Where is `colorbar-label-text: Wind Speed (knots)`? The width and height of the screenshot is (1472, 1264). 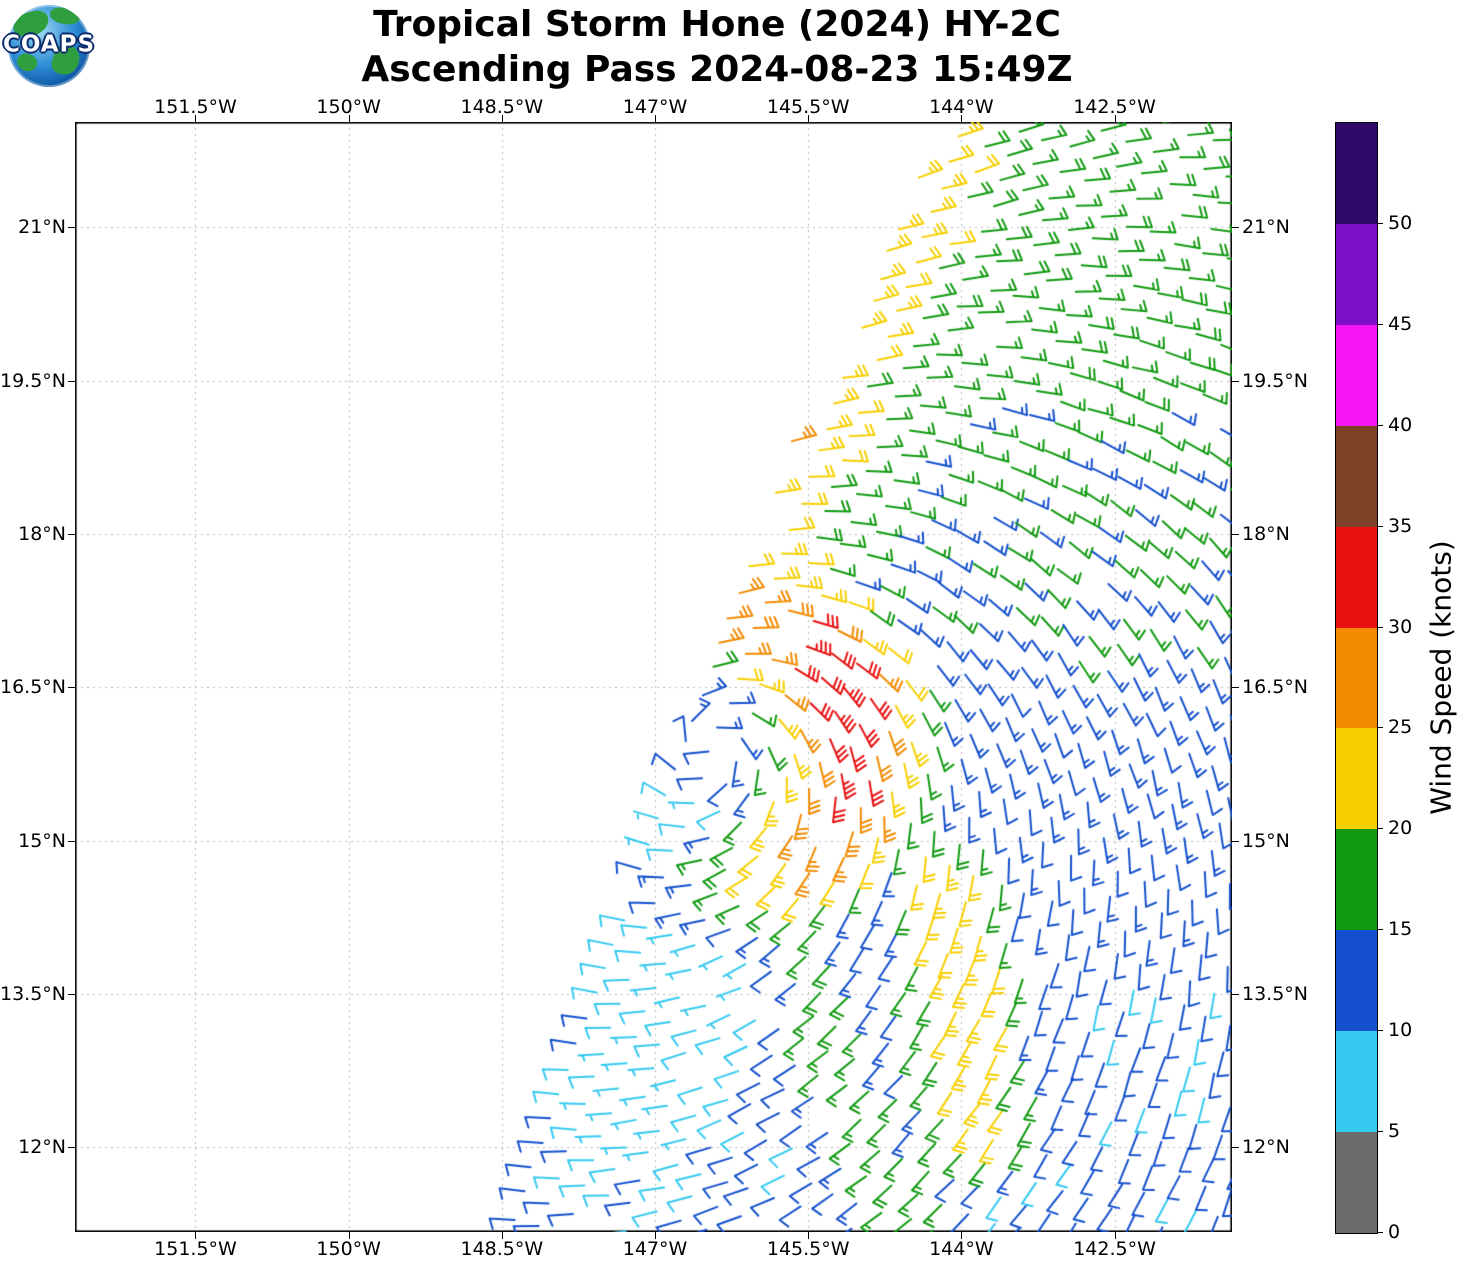
colorbar-label-text: Wind Speed (knots) is located at coordinates (1441, 677).